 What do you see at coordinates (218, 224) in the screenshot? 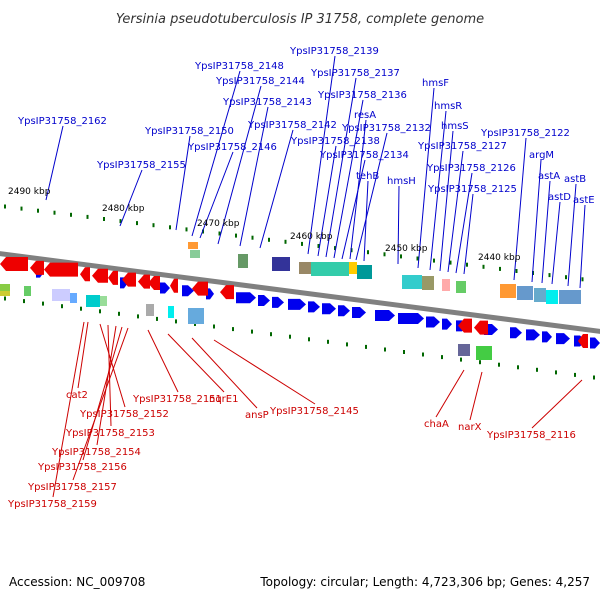
I see `kbp-tick-label: 2470 kbp` at bounding box center [218, 224].